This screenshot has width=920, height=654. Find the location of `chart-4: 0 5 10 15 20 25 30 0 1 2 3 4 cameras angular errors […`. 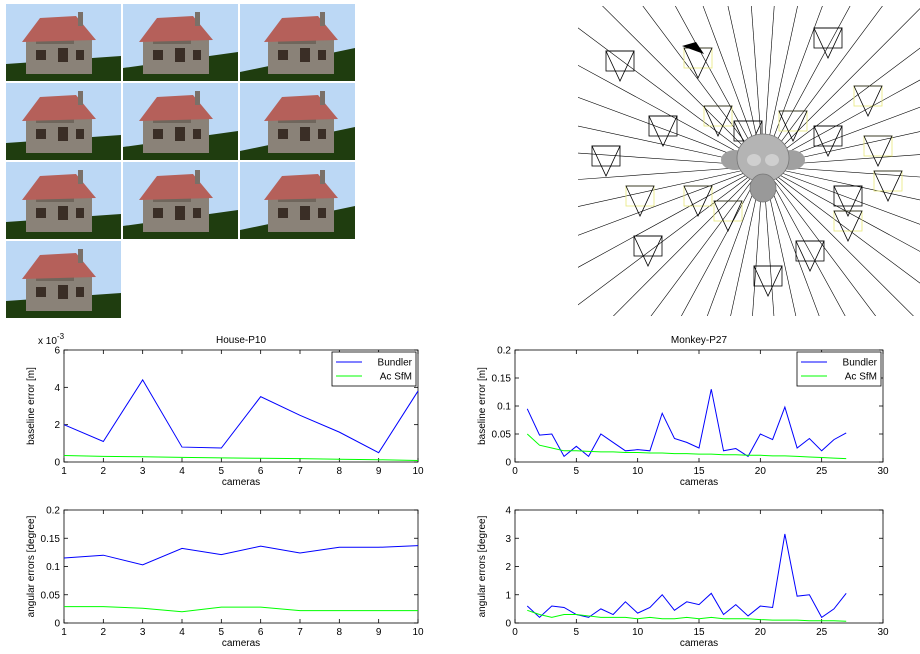

chart-4: 0 5 10 15 20 25 30 0 1 2 3 4 cameras angular errors [… is located at coordinates (683, 578).